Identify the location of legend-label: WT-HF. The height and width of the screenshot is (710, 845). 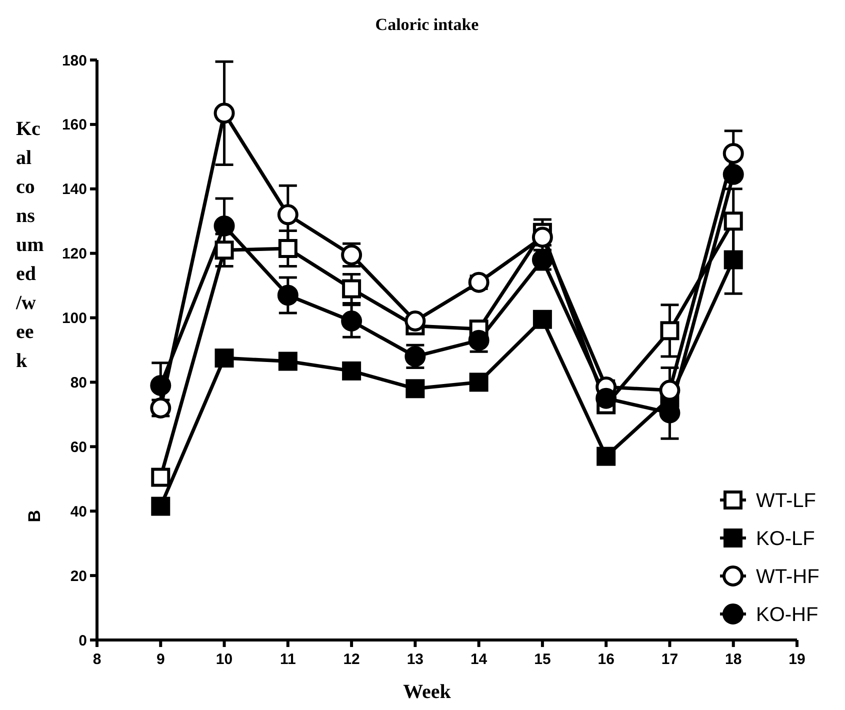
(788, 577).